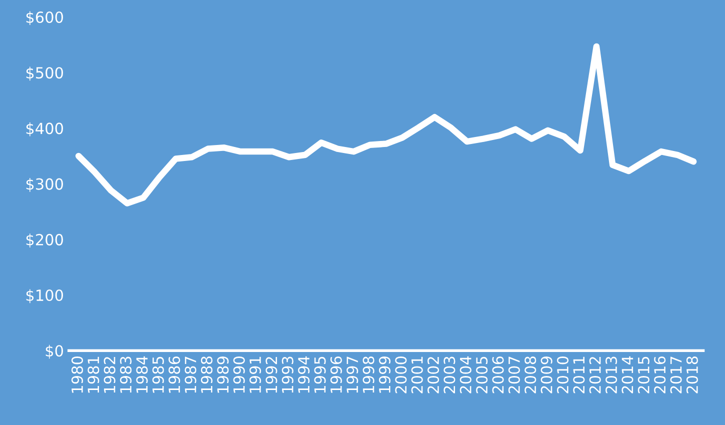  I want to click on x-tick-label: 2006, so click(498, 375).